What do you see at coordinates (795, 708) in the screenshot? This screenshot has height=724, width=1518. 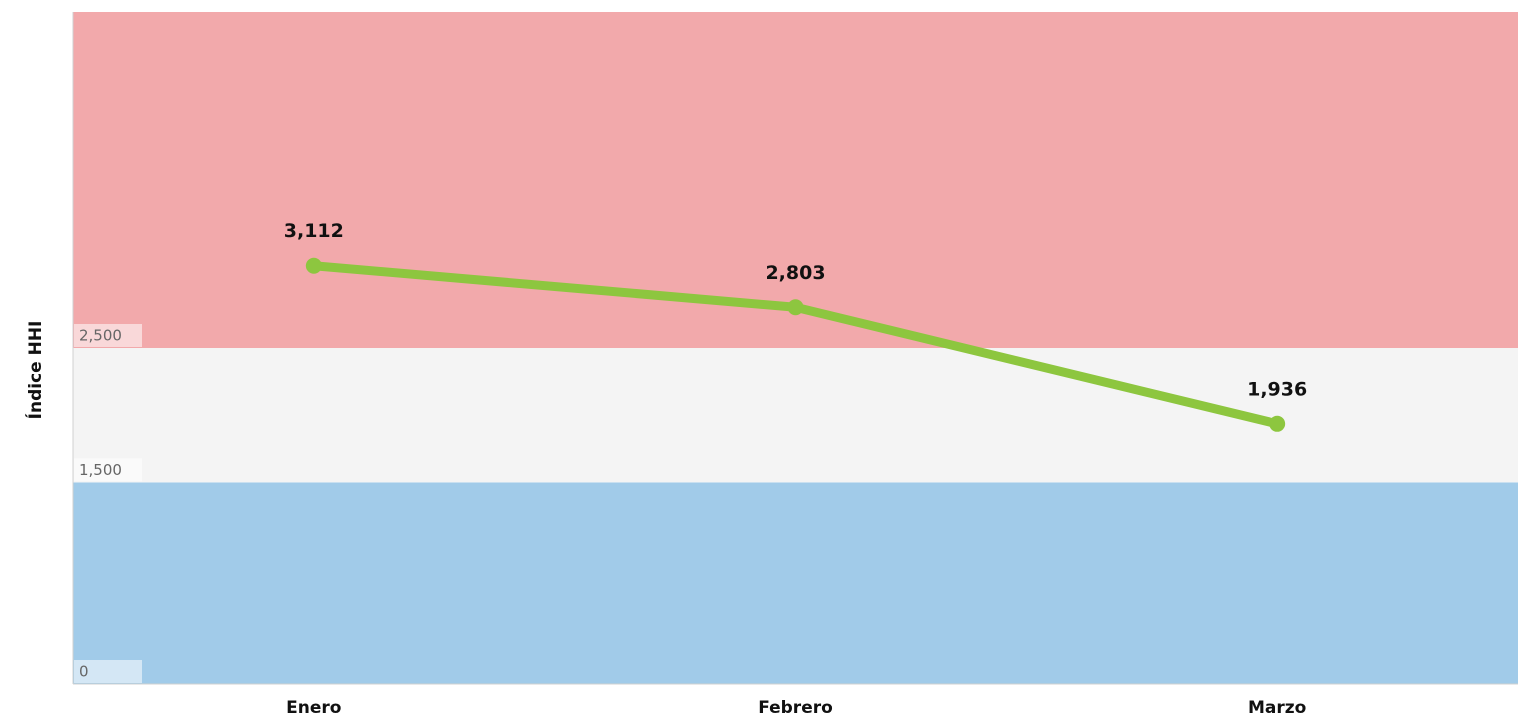 I see `x-tick-label: Febrero` at bounding box center [795, 708].